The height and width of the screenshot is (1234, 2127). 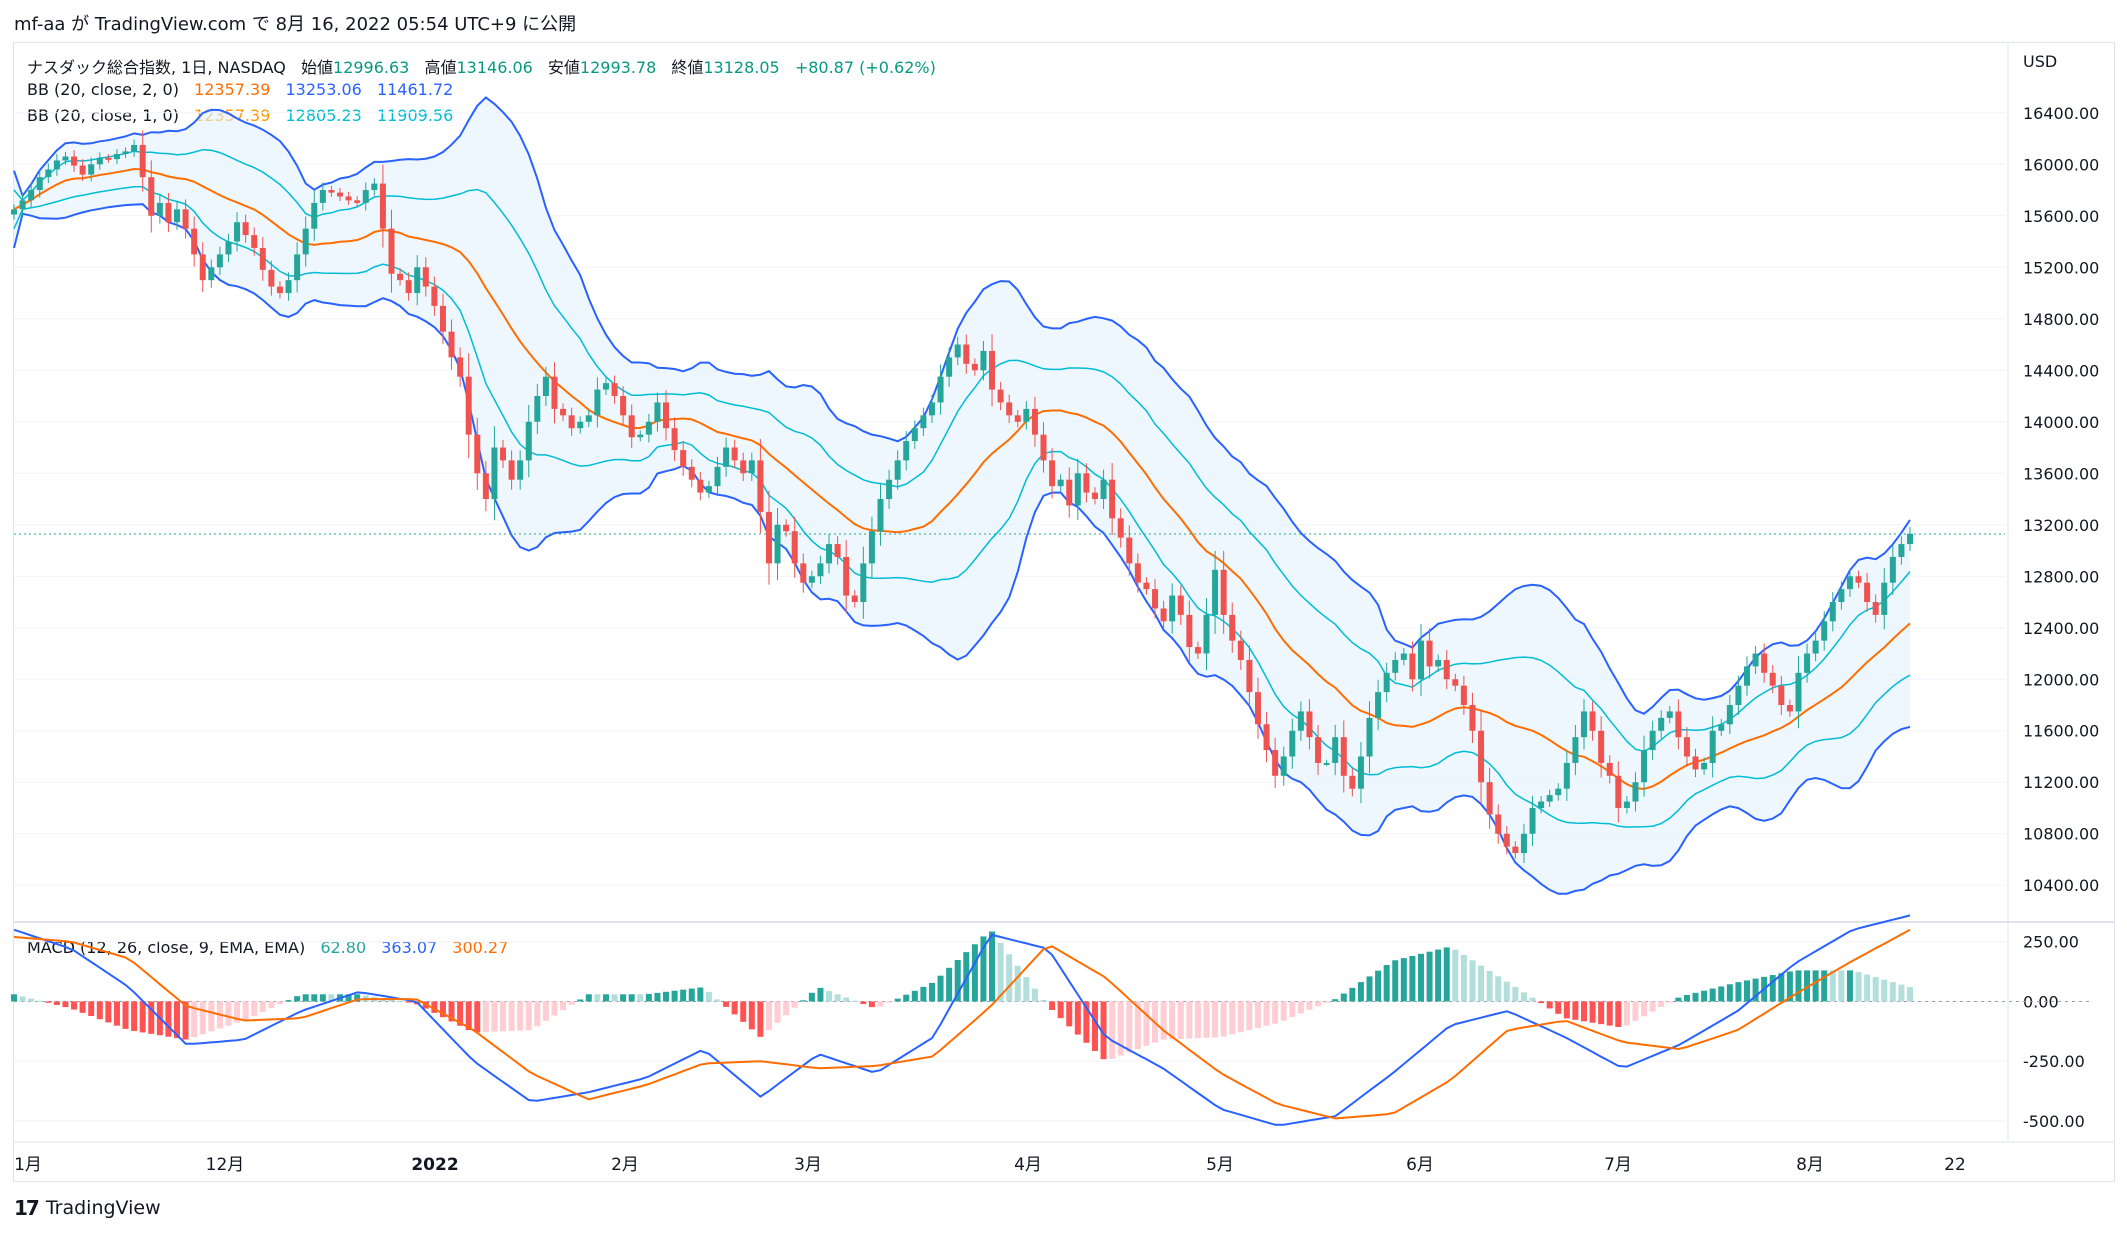 What do you see at coordinates (808, 1165) in the screenshot?
I see `time-tick-label: 3月` at bounding box center [808, 1165].